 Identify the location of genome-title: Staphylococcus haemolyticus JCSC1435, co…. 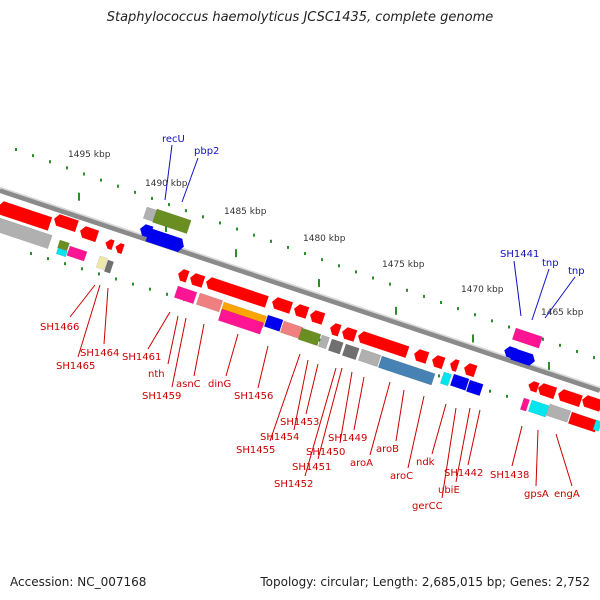
(300, 17).